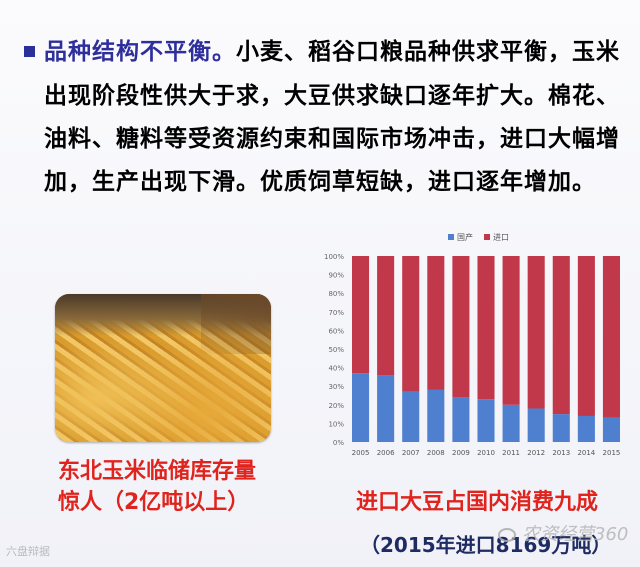  Describe the element at coordinates (575, 534) in the screenshot. I see `watermark-right-text: 农资经营360` at that location.